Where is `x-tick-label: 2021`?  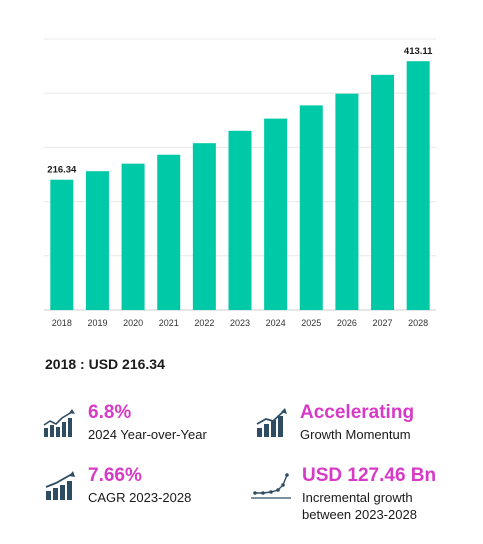
x-tick-label: 2021 is located at coordinates (169, 323).